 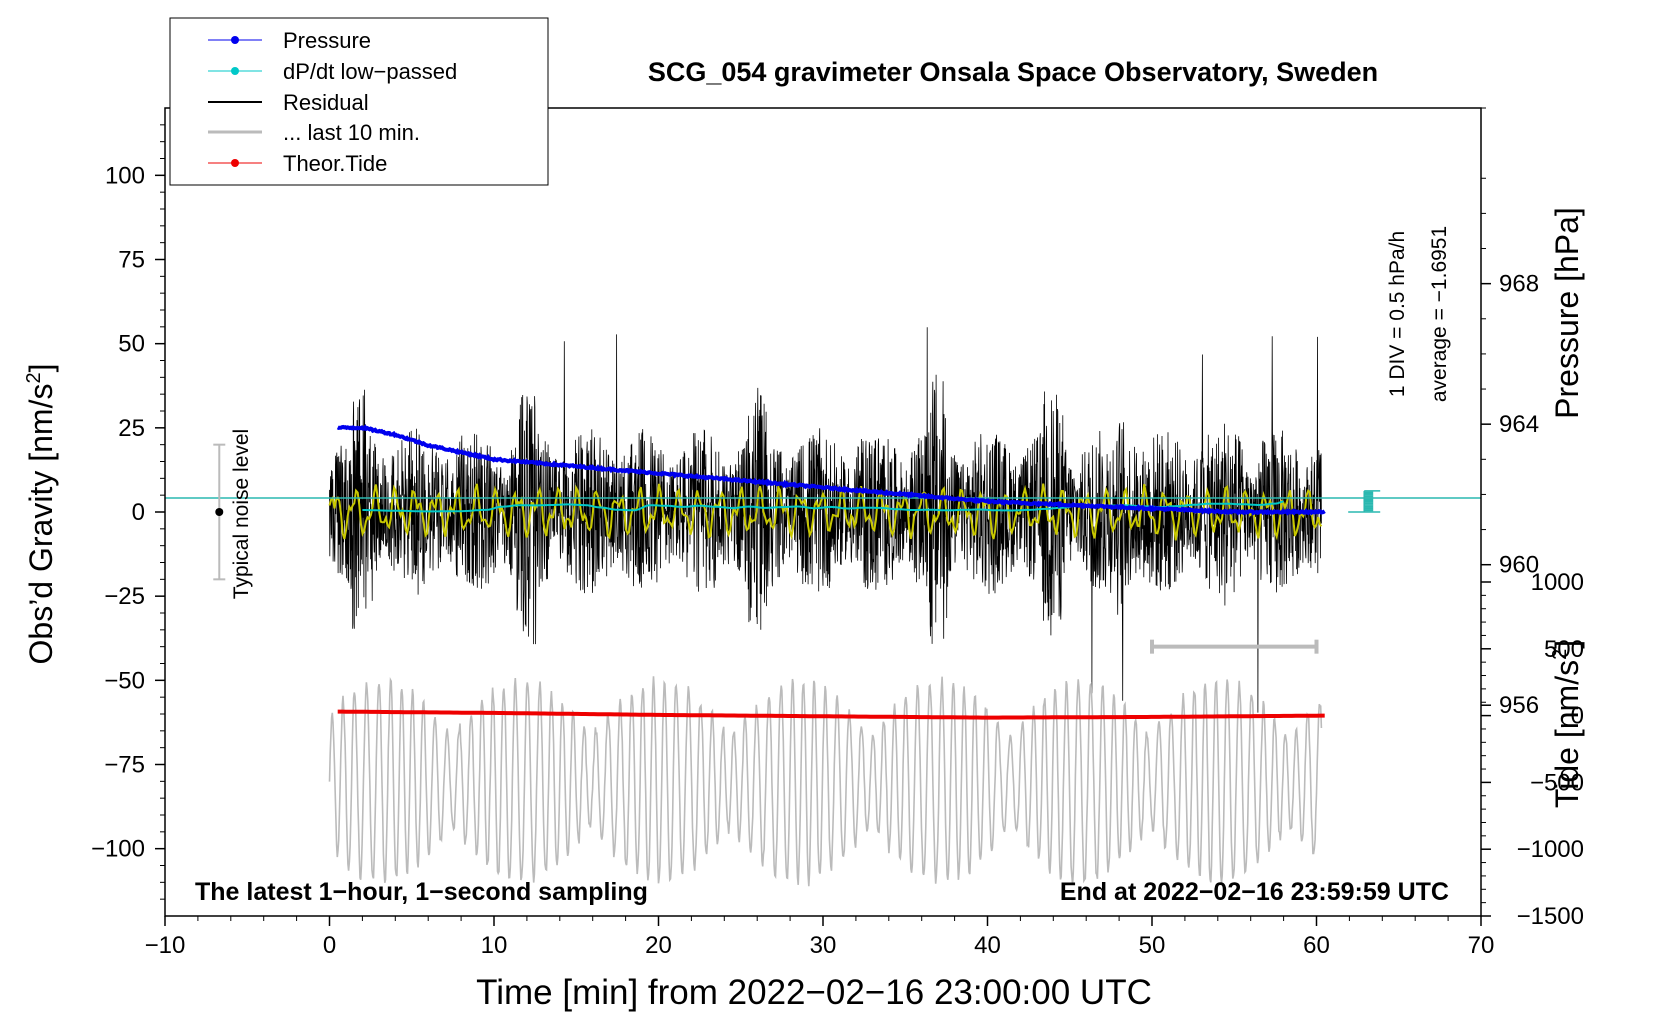 I want to click on pressure-tick-label: 968, so click(x=1519, y=284).